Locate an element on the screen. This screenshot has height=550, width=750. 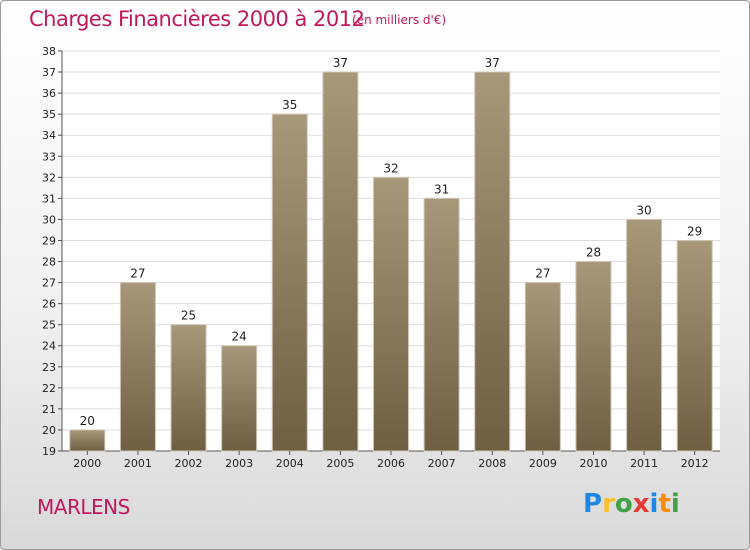
y-tick-label: 36 is located at coordinates (49, 93).